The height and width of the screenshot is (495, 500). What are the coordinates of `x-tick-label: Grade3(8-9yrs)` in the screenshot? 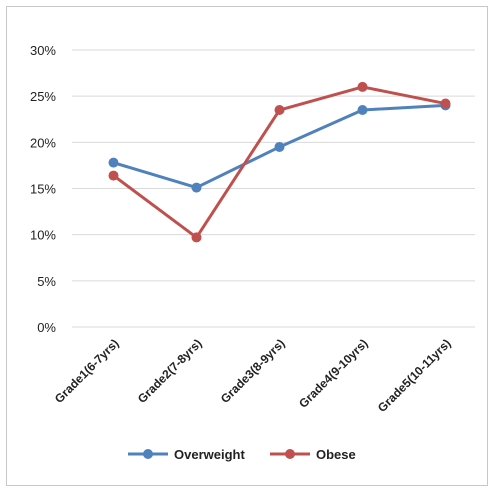 It's located at (253, 371).